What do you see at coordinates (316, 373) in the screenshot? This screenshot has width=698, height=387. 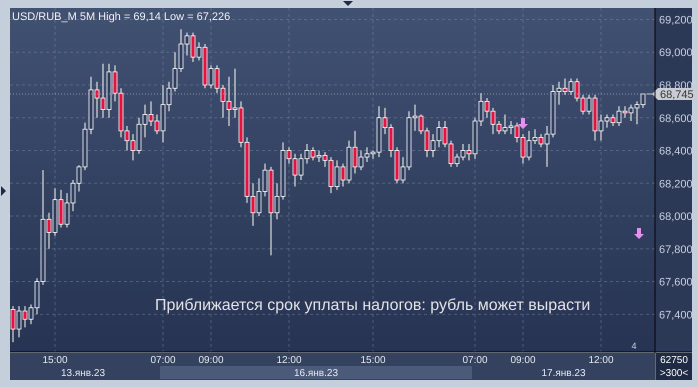 I see `text: 16.янв.23` at bounding box center [316, 373].